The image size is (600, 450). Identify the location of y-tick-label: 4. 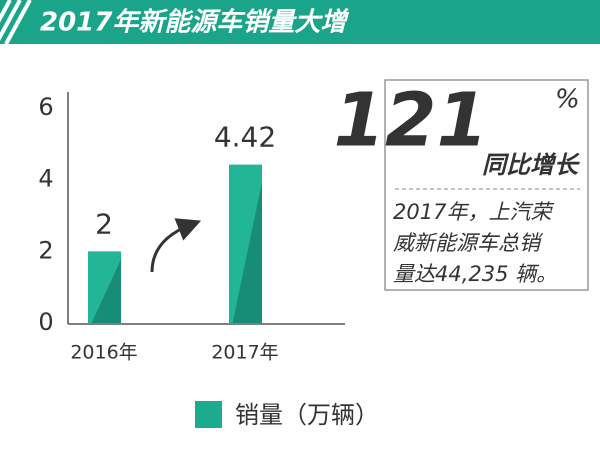
(45, 179).